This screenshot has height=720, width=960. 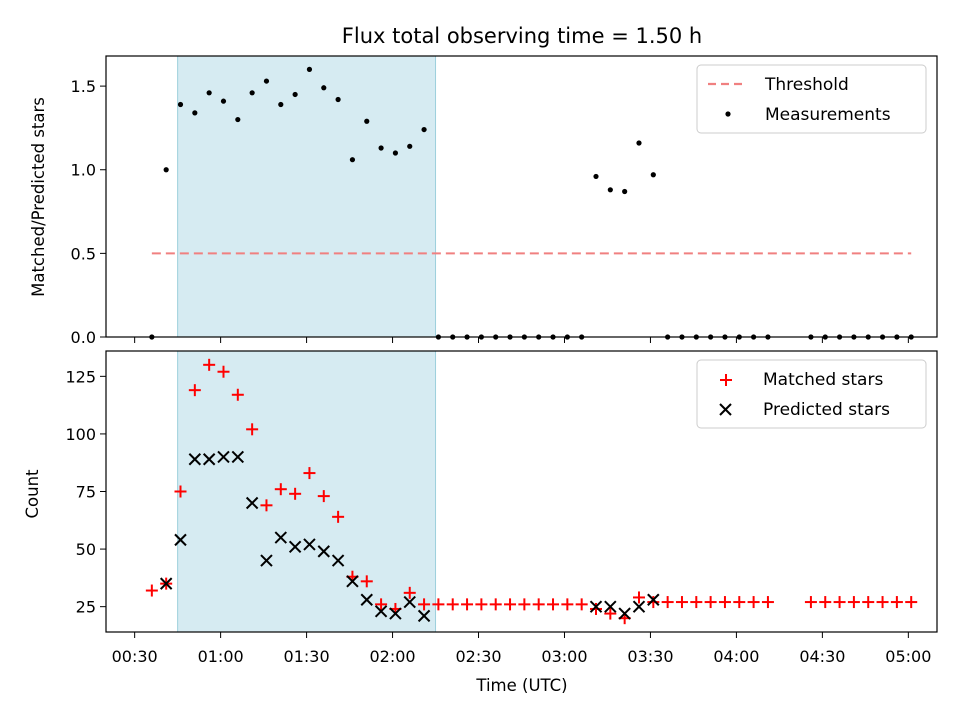 What do you see at coordinates (83, 337) in the screenshot?
I see `top-y-tick-label: 0.0` at bounding box center [83, 337].